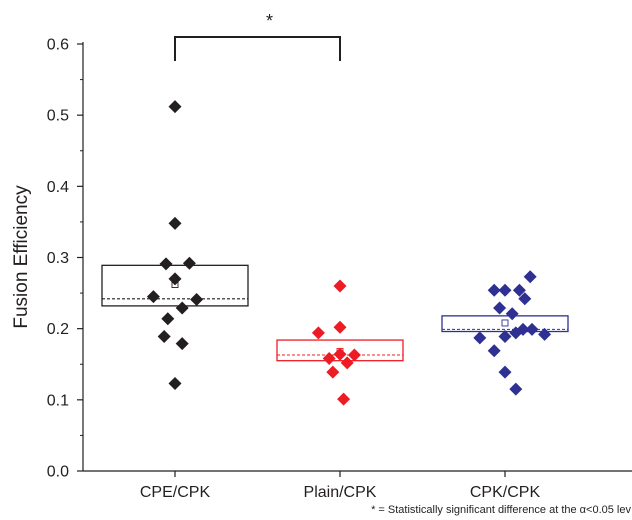 The width and height of the screenshot is (632, 520). I want to click on y-axis: 0.0 0.1 0.2 0.3 0.4 0.5 0.6, so click(65, 259).